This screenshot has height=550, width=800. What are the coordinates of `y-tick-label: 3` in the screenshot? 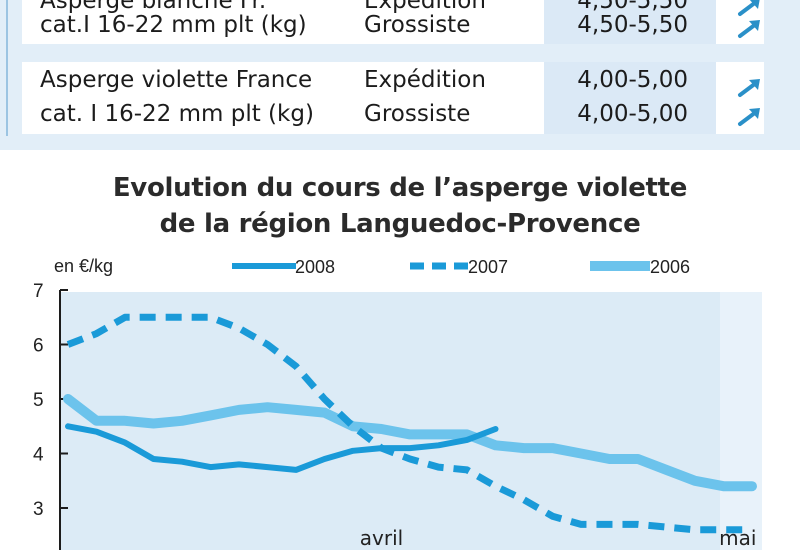 It's located at (38, 509).